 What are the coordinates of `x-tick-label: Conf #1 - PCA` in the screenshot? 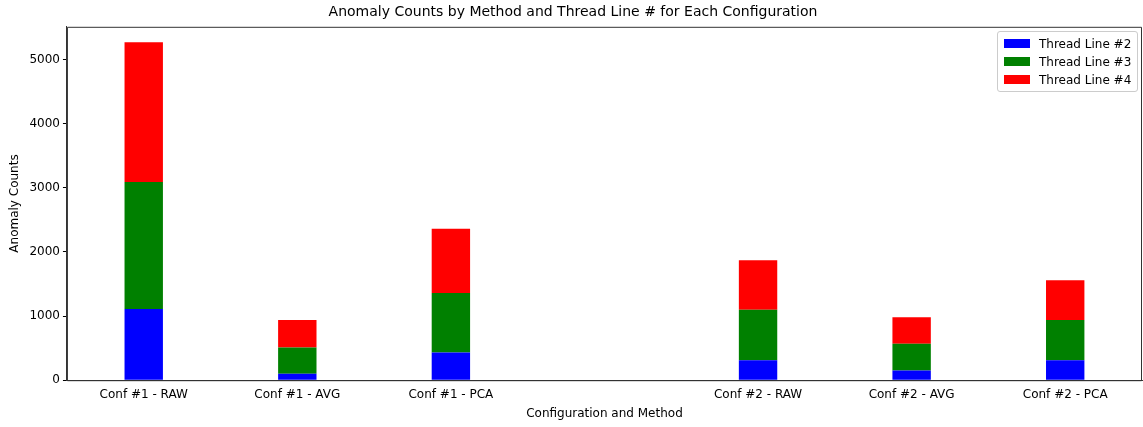 It's located at (451, 393).